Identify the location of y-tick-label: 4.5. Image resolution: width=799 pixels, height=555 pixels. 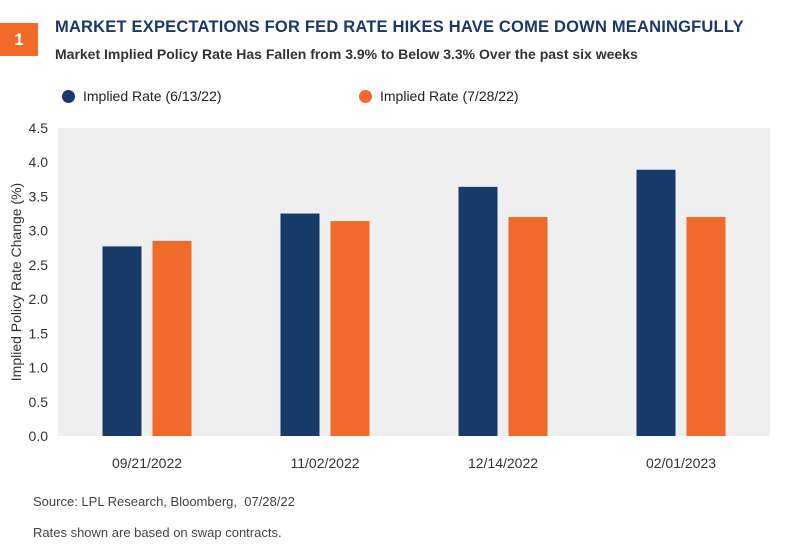
(39, 128).